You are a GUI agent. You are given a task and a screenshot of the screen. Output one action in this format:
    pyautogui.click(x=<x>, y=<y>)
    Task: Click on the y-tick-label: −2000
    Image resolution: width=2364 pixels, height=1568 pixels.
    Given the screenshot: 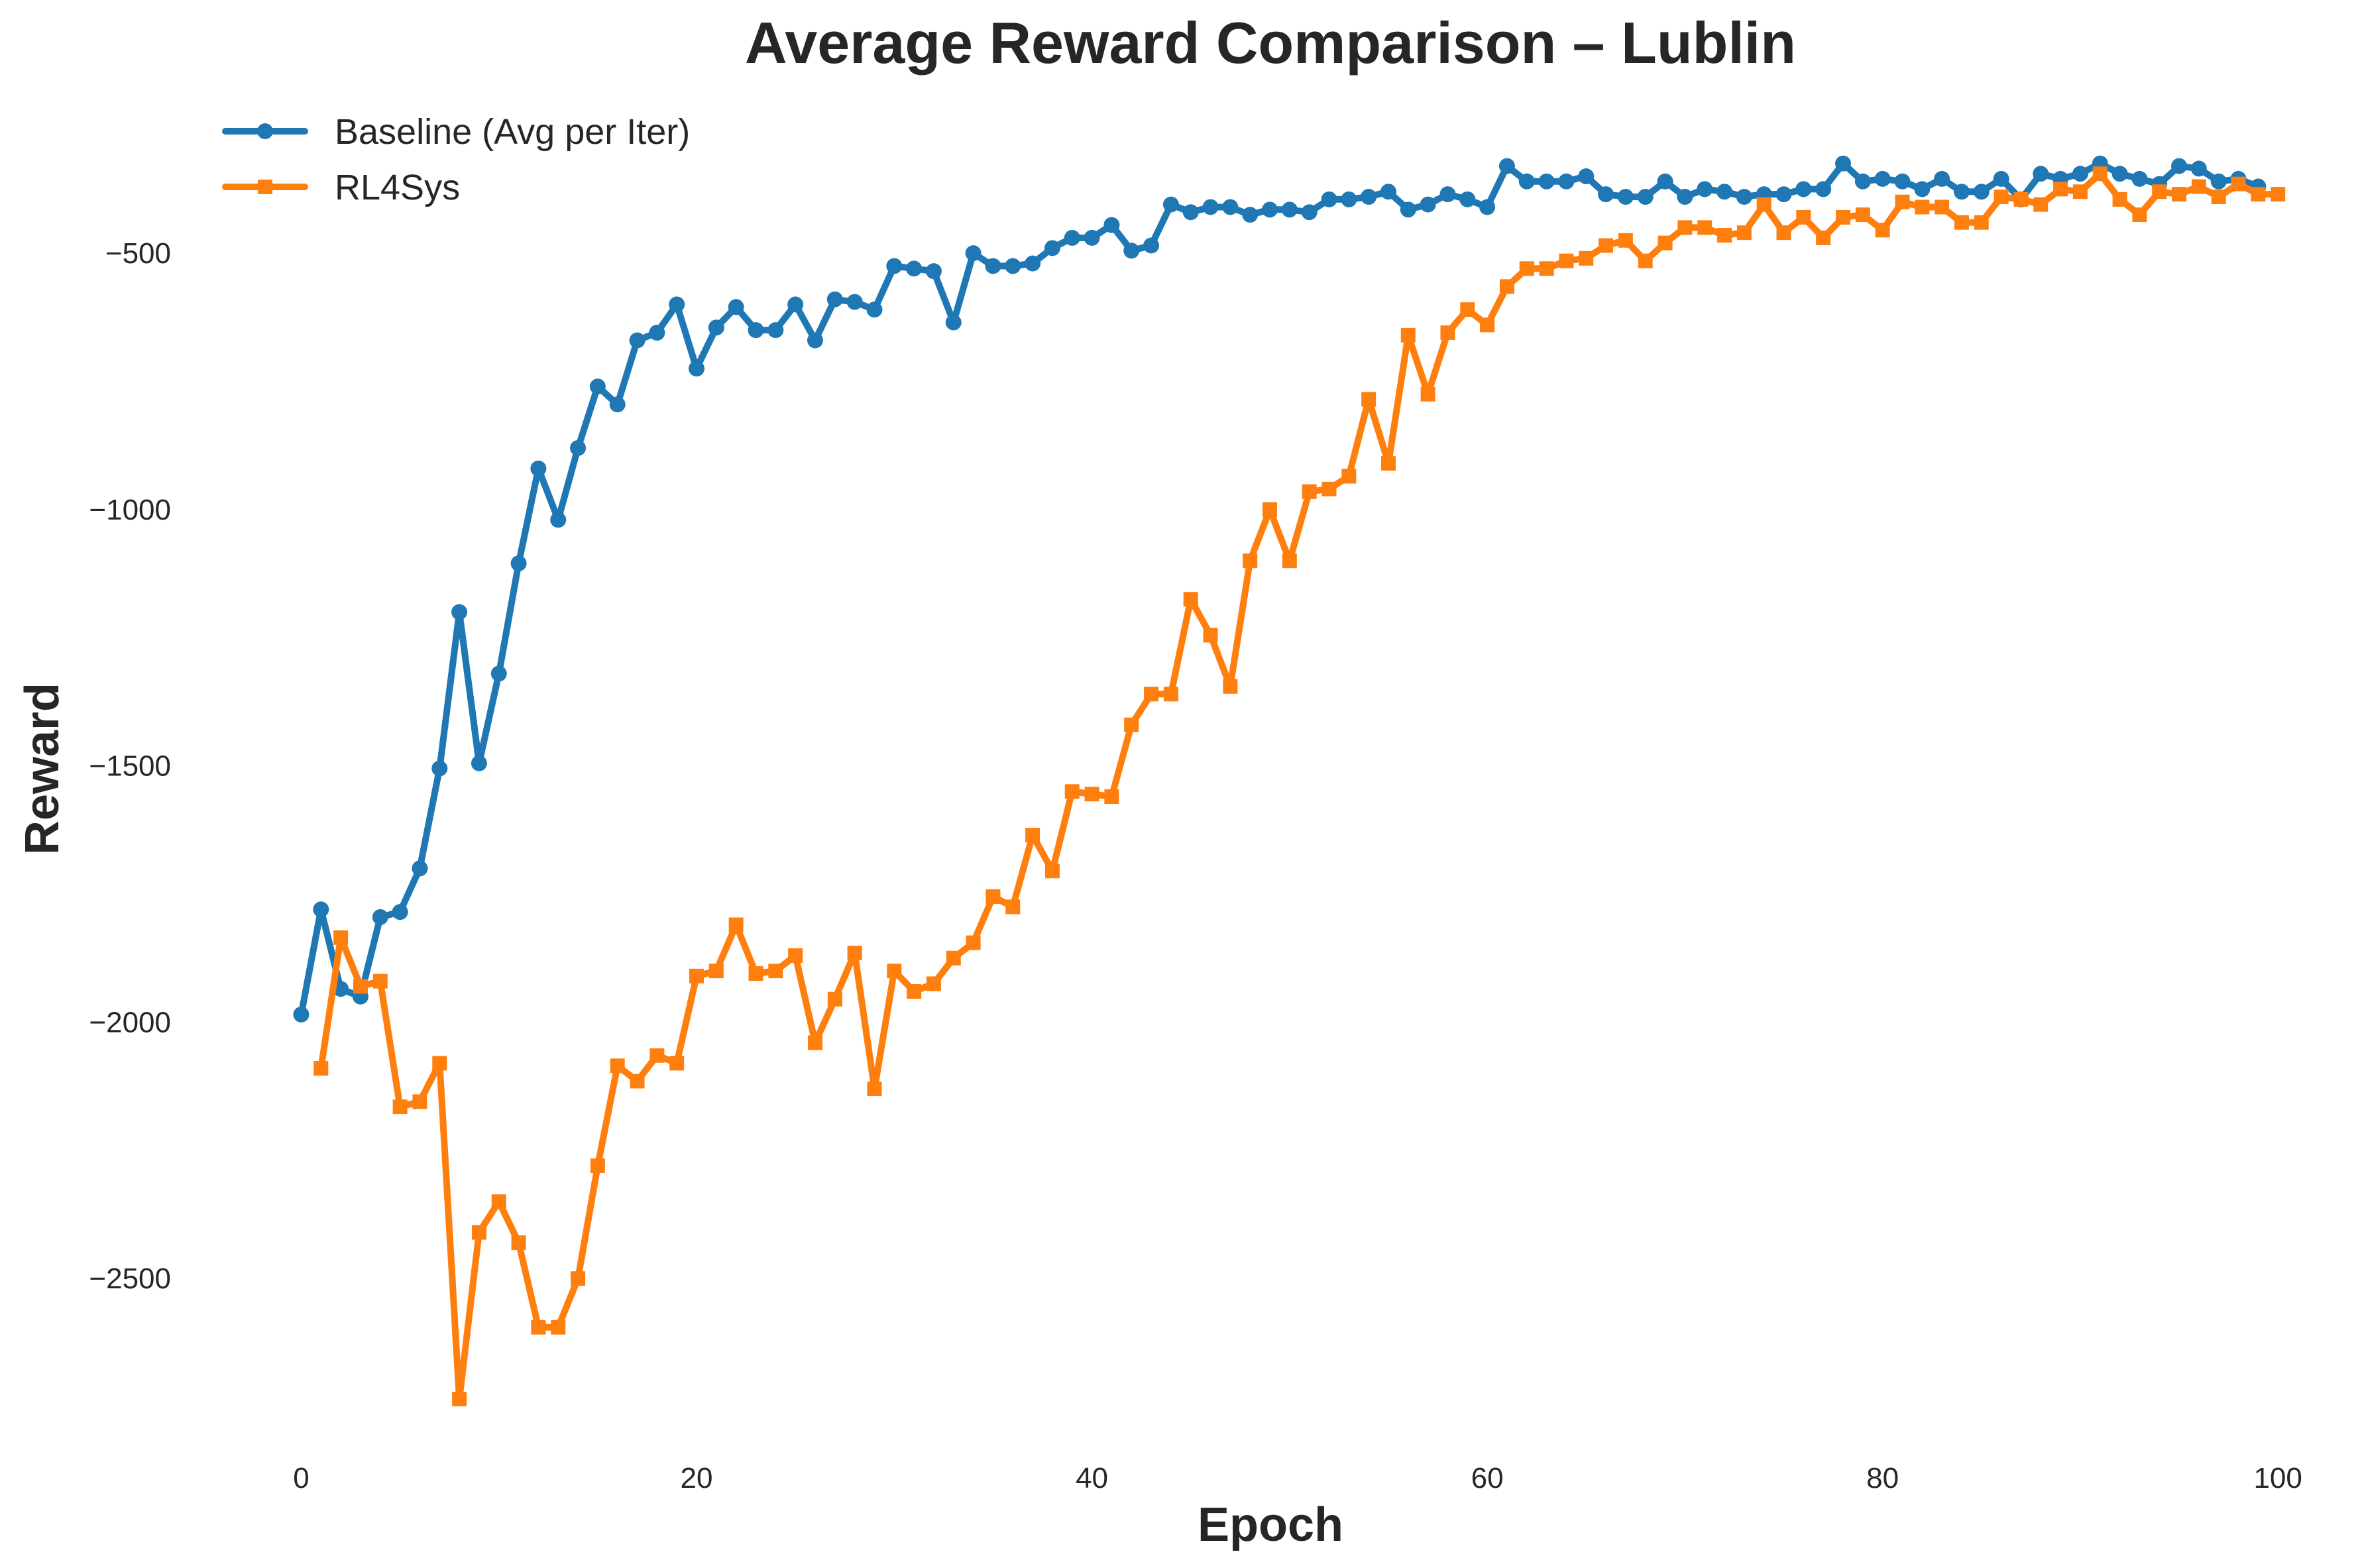 What is the action you would take?
    pyautogui.click(x=130, y=1022)
    